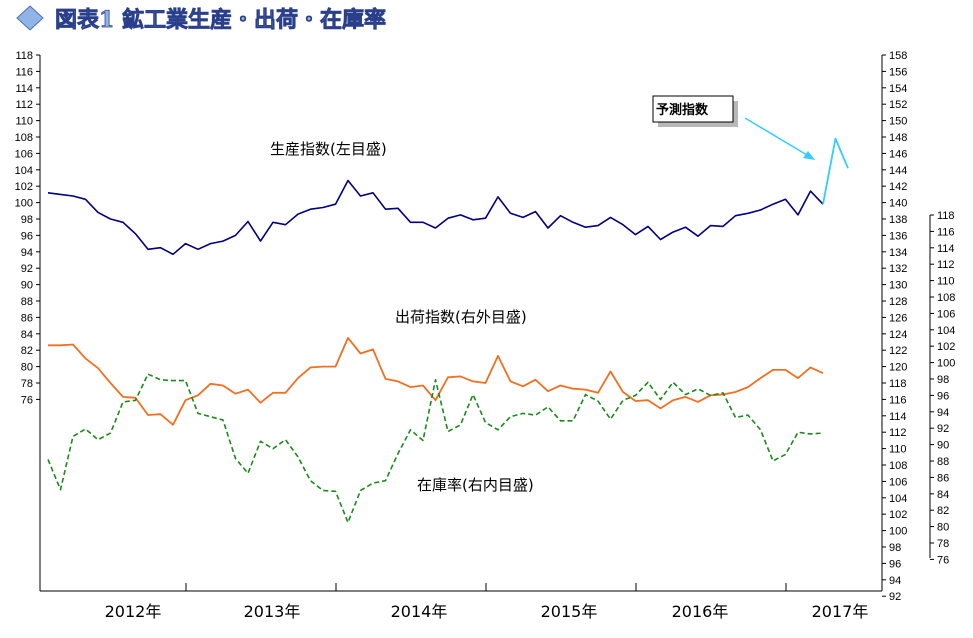 This screenshot has width=973, height=638. Describe the element at coordinates (898, 532) in the screenshot. I see `right-outer-tick-label: 100` at that location.